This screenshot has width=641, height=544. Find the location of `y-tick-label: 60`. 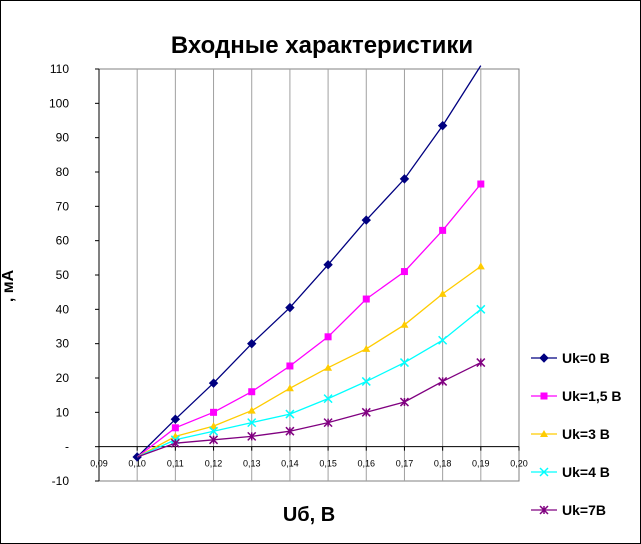

y-tick-label: 60 is located at coordinates (63, 241).